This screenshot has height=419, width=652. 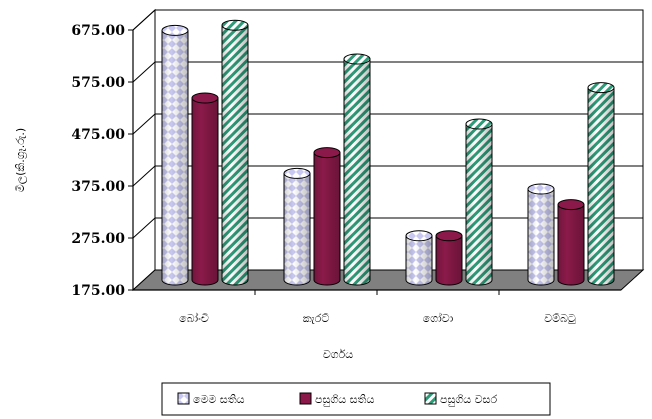 I want to click on x-tick-label: වම්බටු, so click(x=560, y=318).